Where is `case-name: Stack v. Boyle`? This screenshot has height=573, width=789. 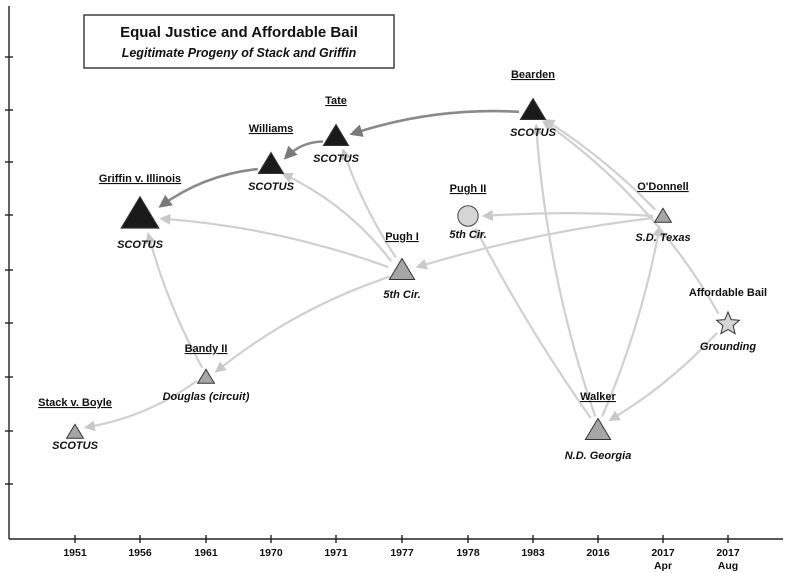
case-name: Stack v. Boyle is located at coordinates (75, 403).